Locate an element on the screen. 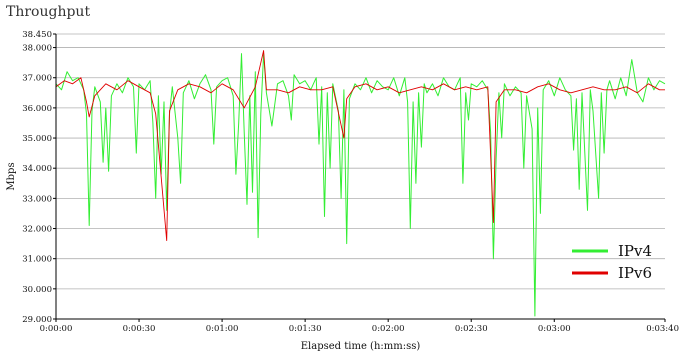 Image resolution: width=695 pixels, height=355 pixels. legend-label-ipv4: IPv4 is located at coordinates (635, 251).